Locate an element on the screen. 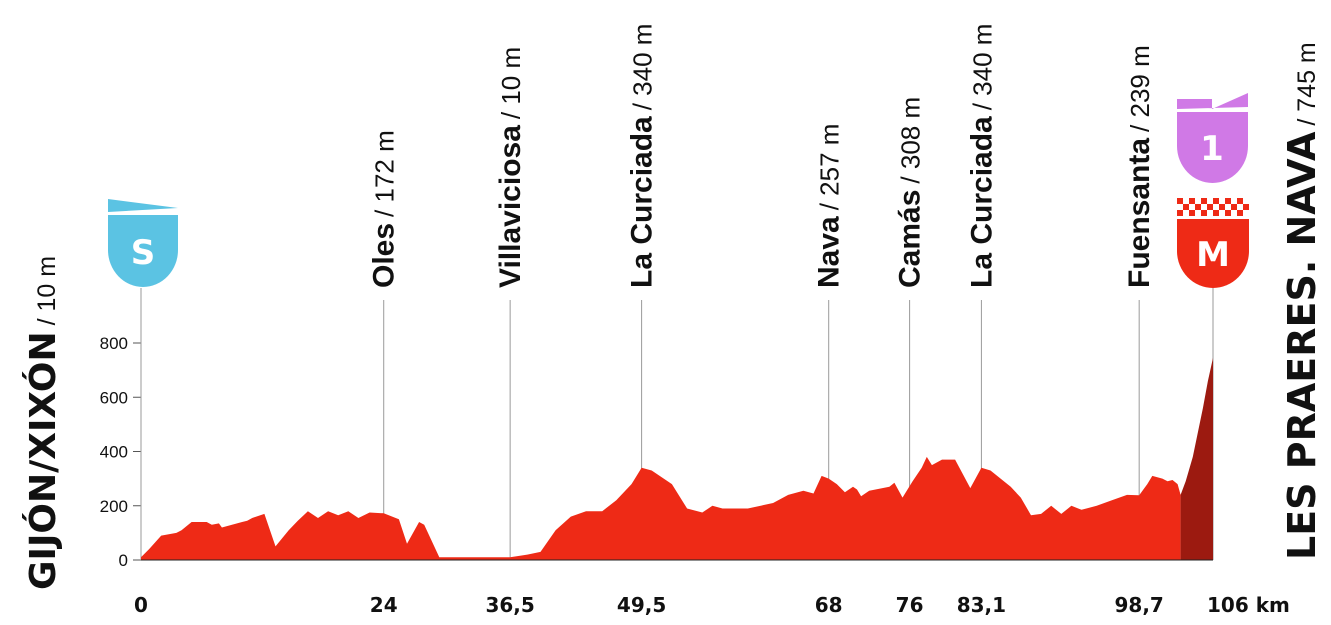 The height and width of the screenshot is (625, 1331). waypoint-name: Camás is located at coordinates (910, 239).